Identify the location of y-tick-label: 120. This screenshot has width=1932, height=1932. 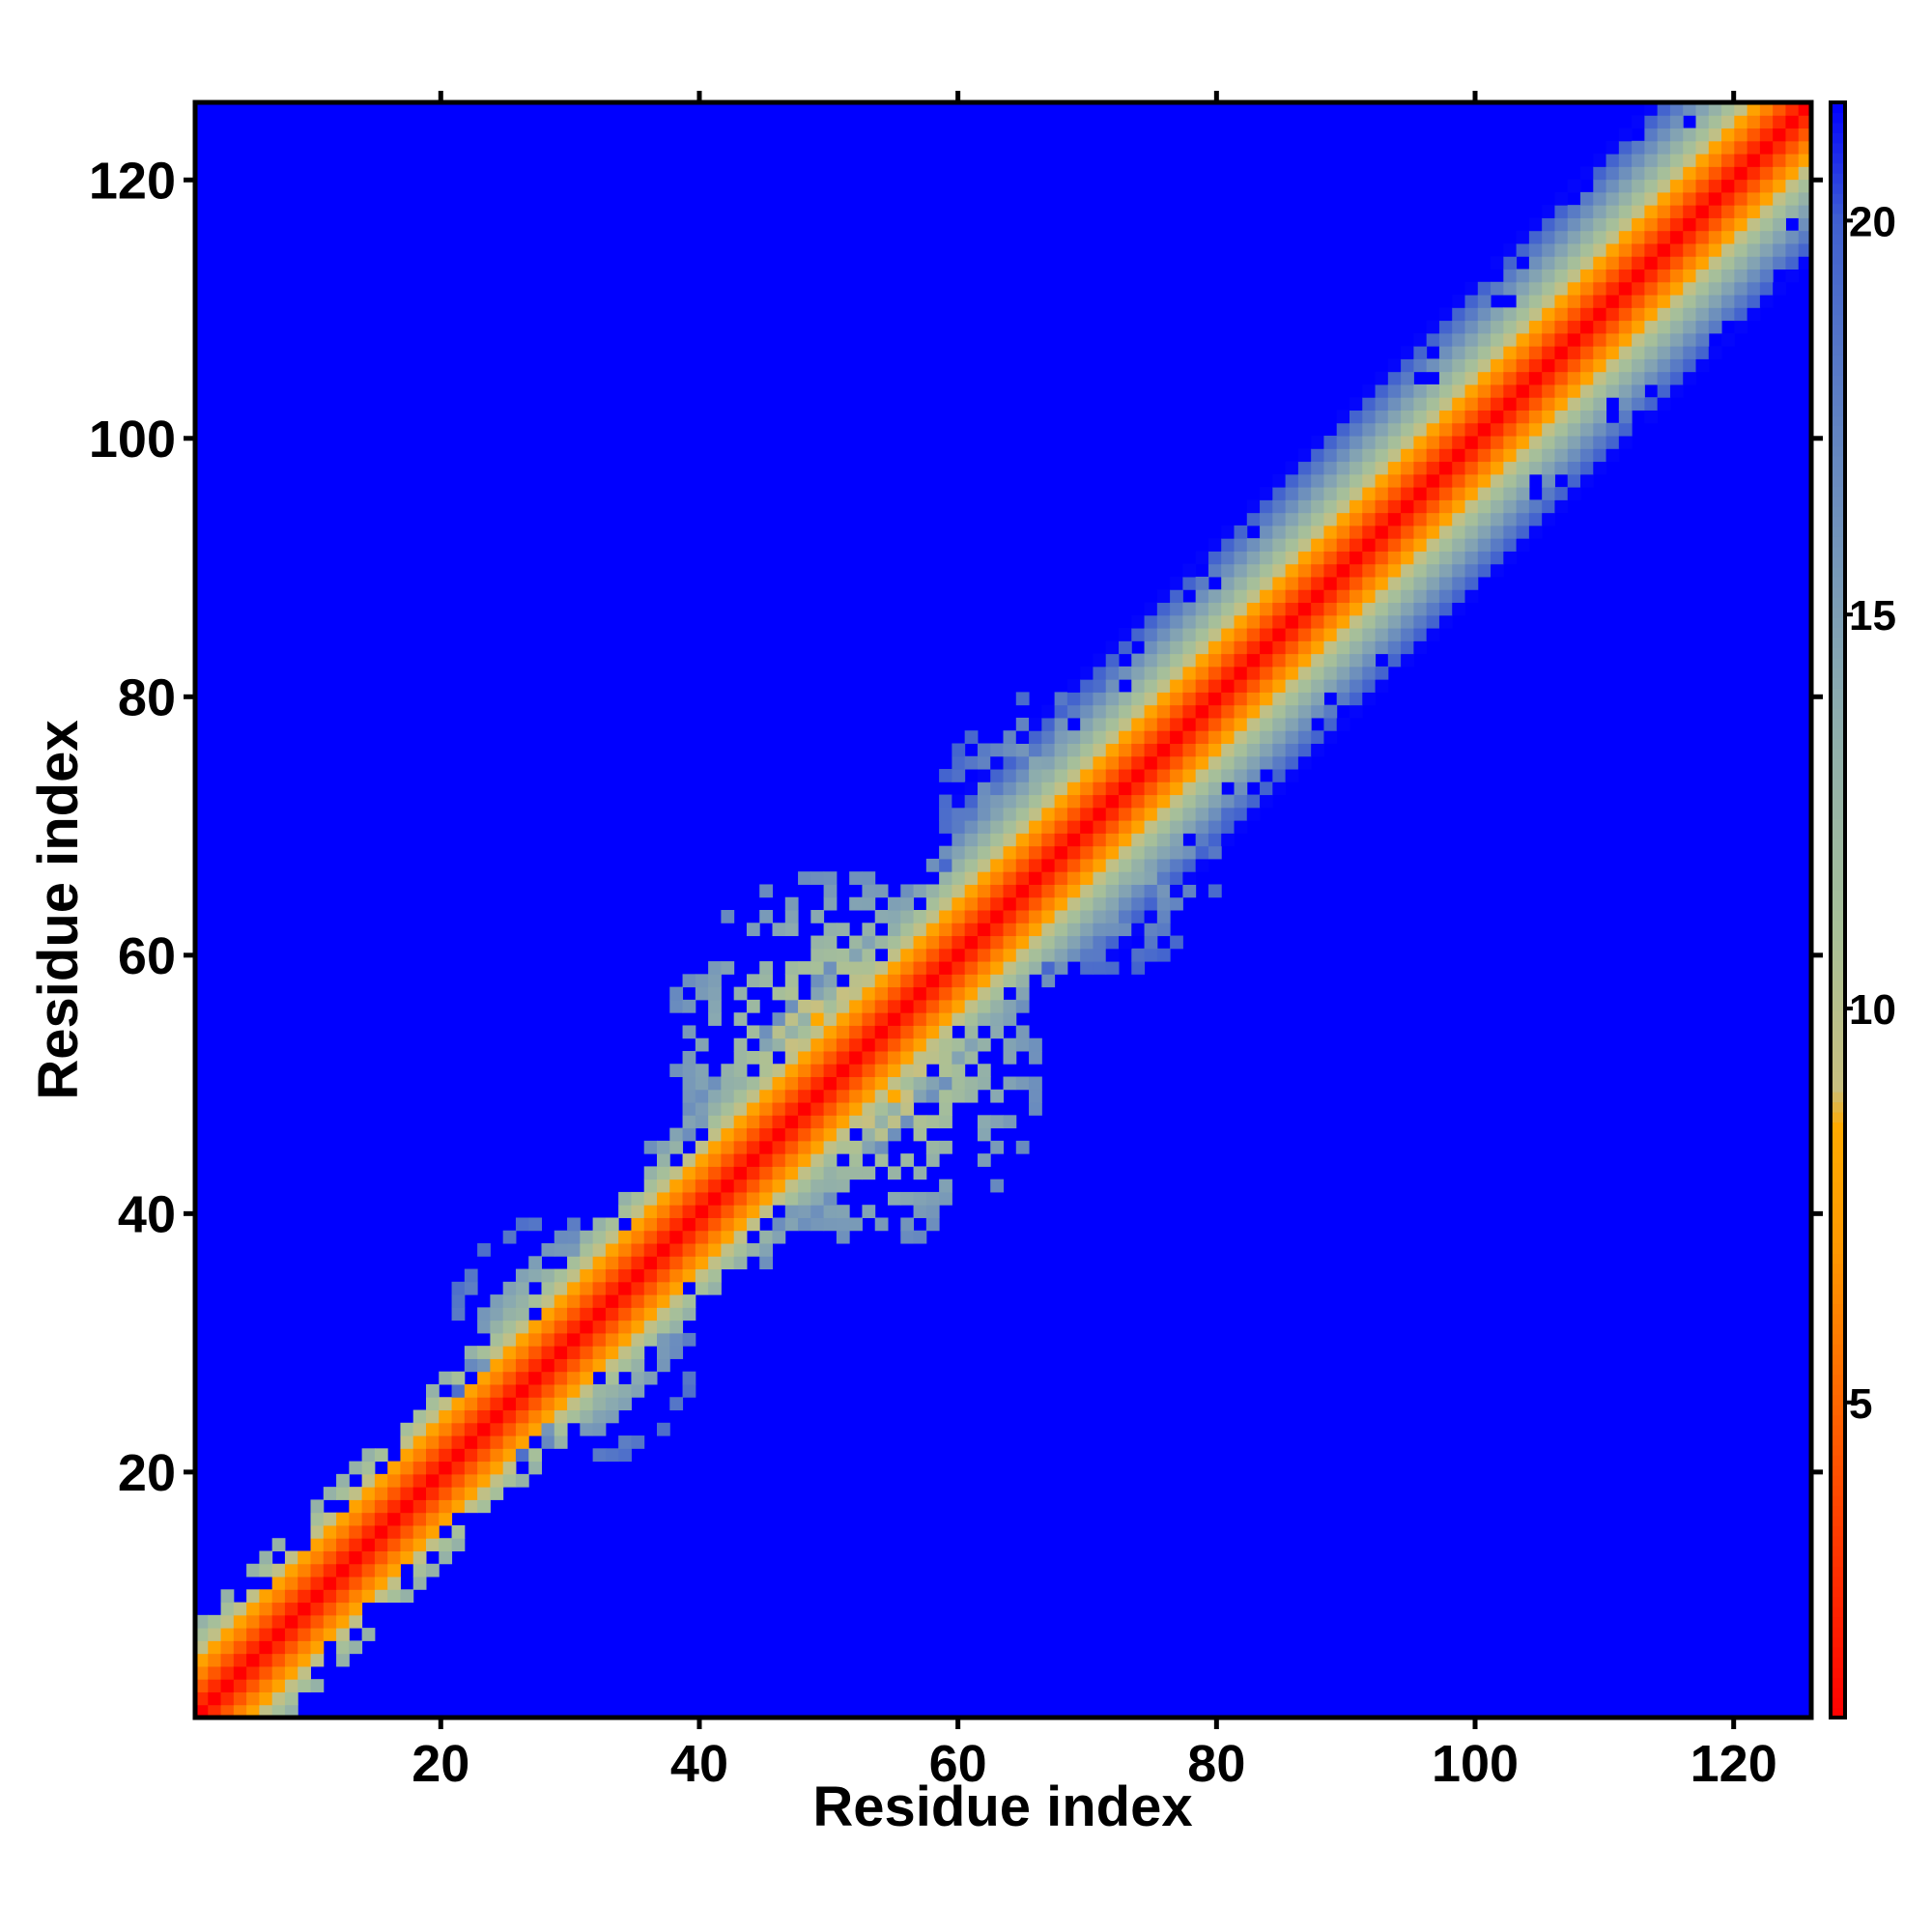
(132, 181).